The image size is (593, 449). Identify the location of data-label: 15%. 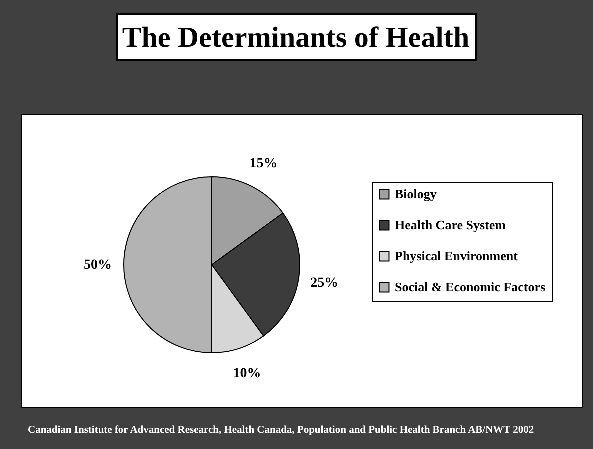
(264, 164).